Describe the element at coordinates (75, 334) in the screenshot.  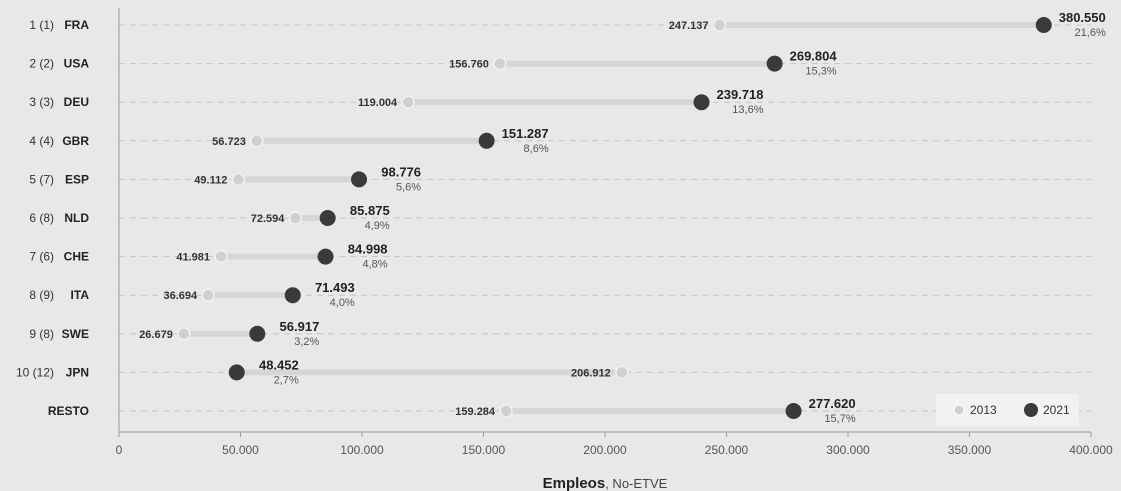
I see `row-country-code: SWE` at that location.